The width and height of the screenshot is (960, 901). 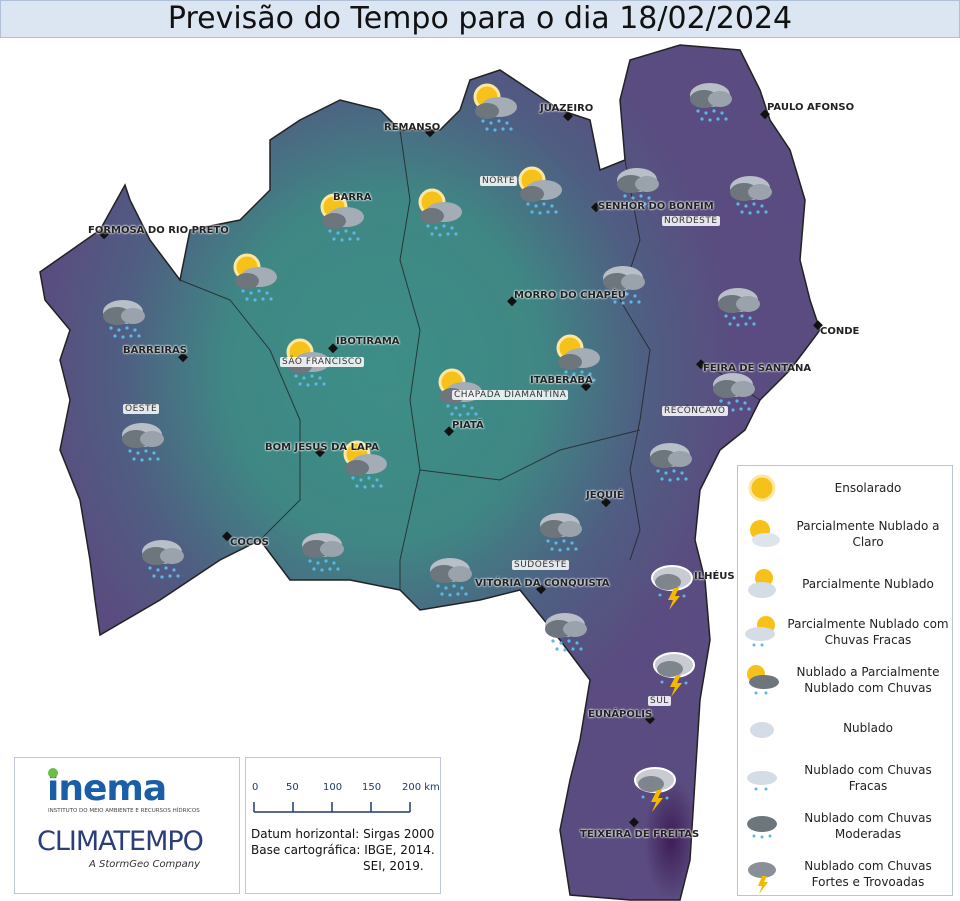 I want to click on city-label: IBOTIRAMA, so click(x=368, y=341).